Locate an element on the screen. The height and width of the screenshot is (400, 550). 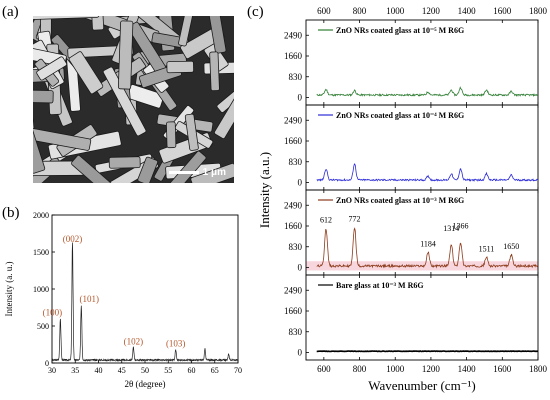
scale-bar-label: 1 μm is located at coordinates (214, 172).